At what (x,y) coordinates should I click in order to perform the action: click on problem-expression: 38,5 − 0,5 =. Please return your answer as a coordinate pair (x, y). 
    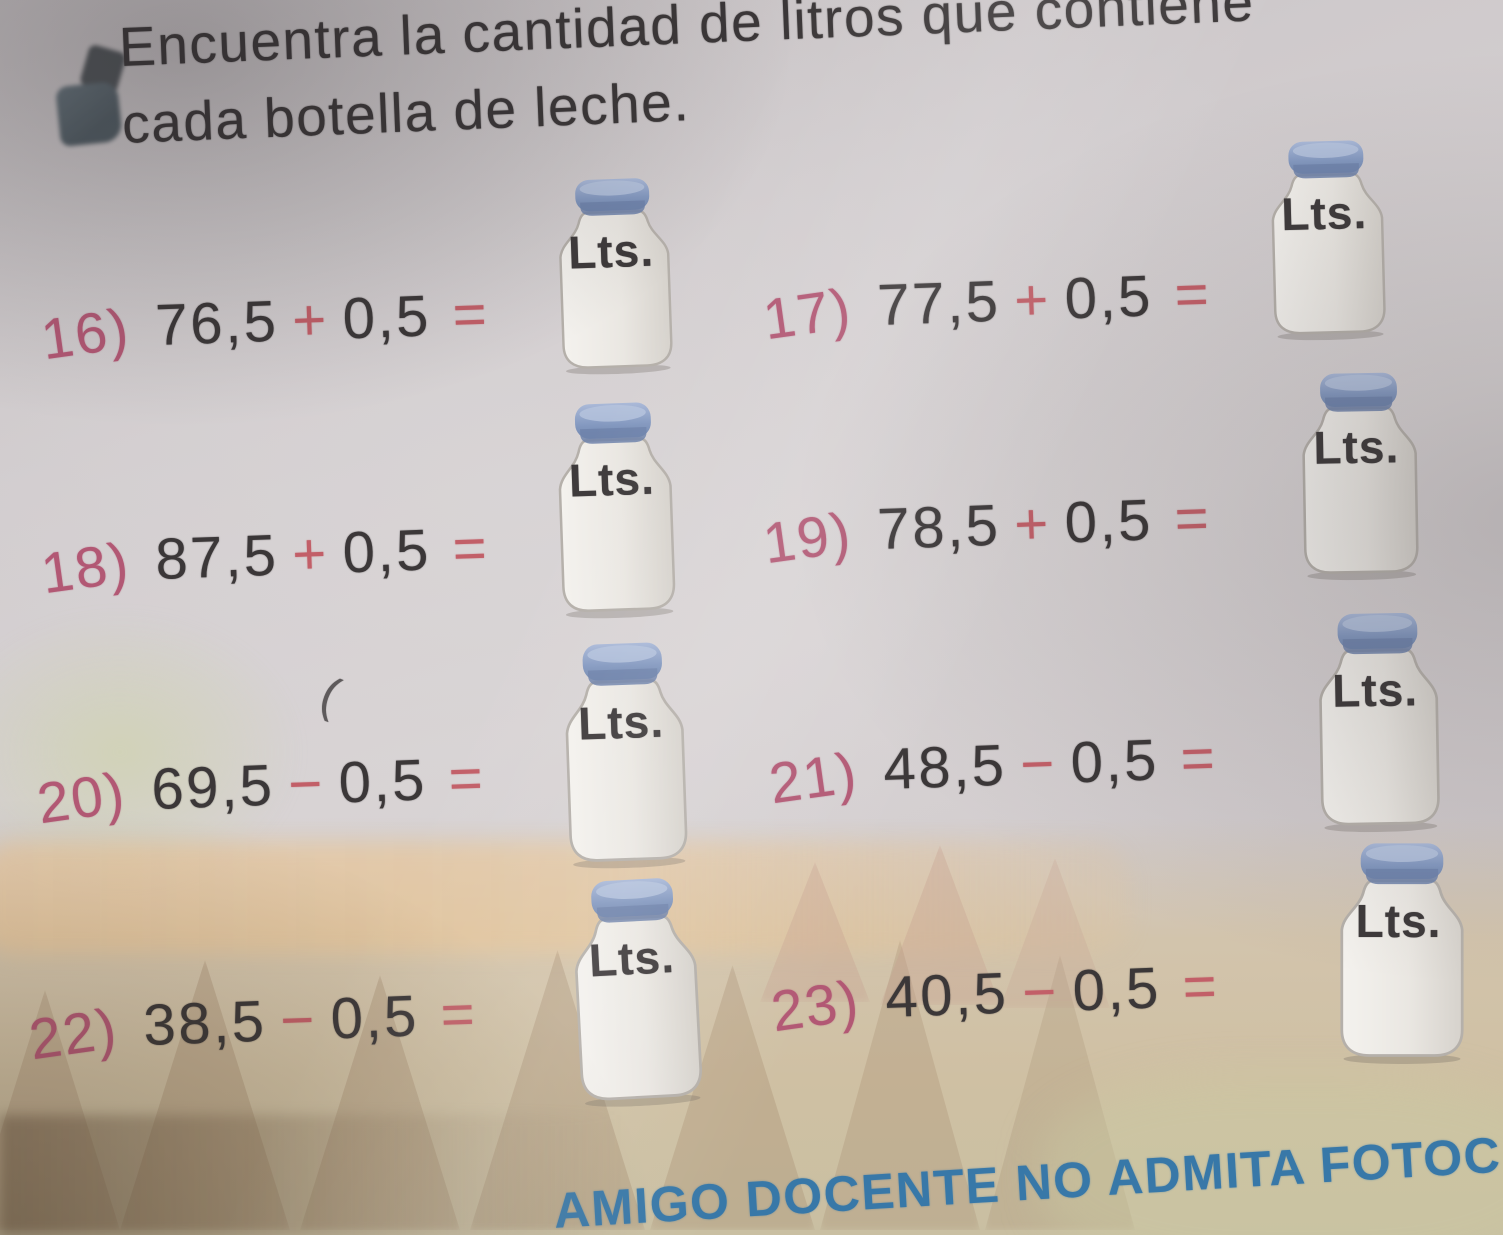
    Looking at the image, I should click on (310, 1019).